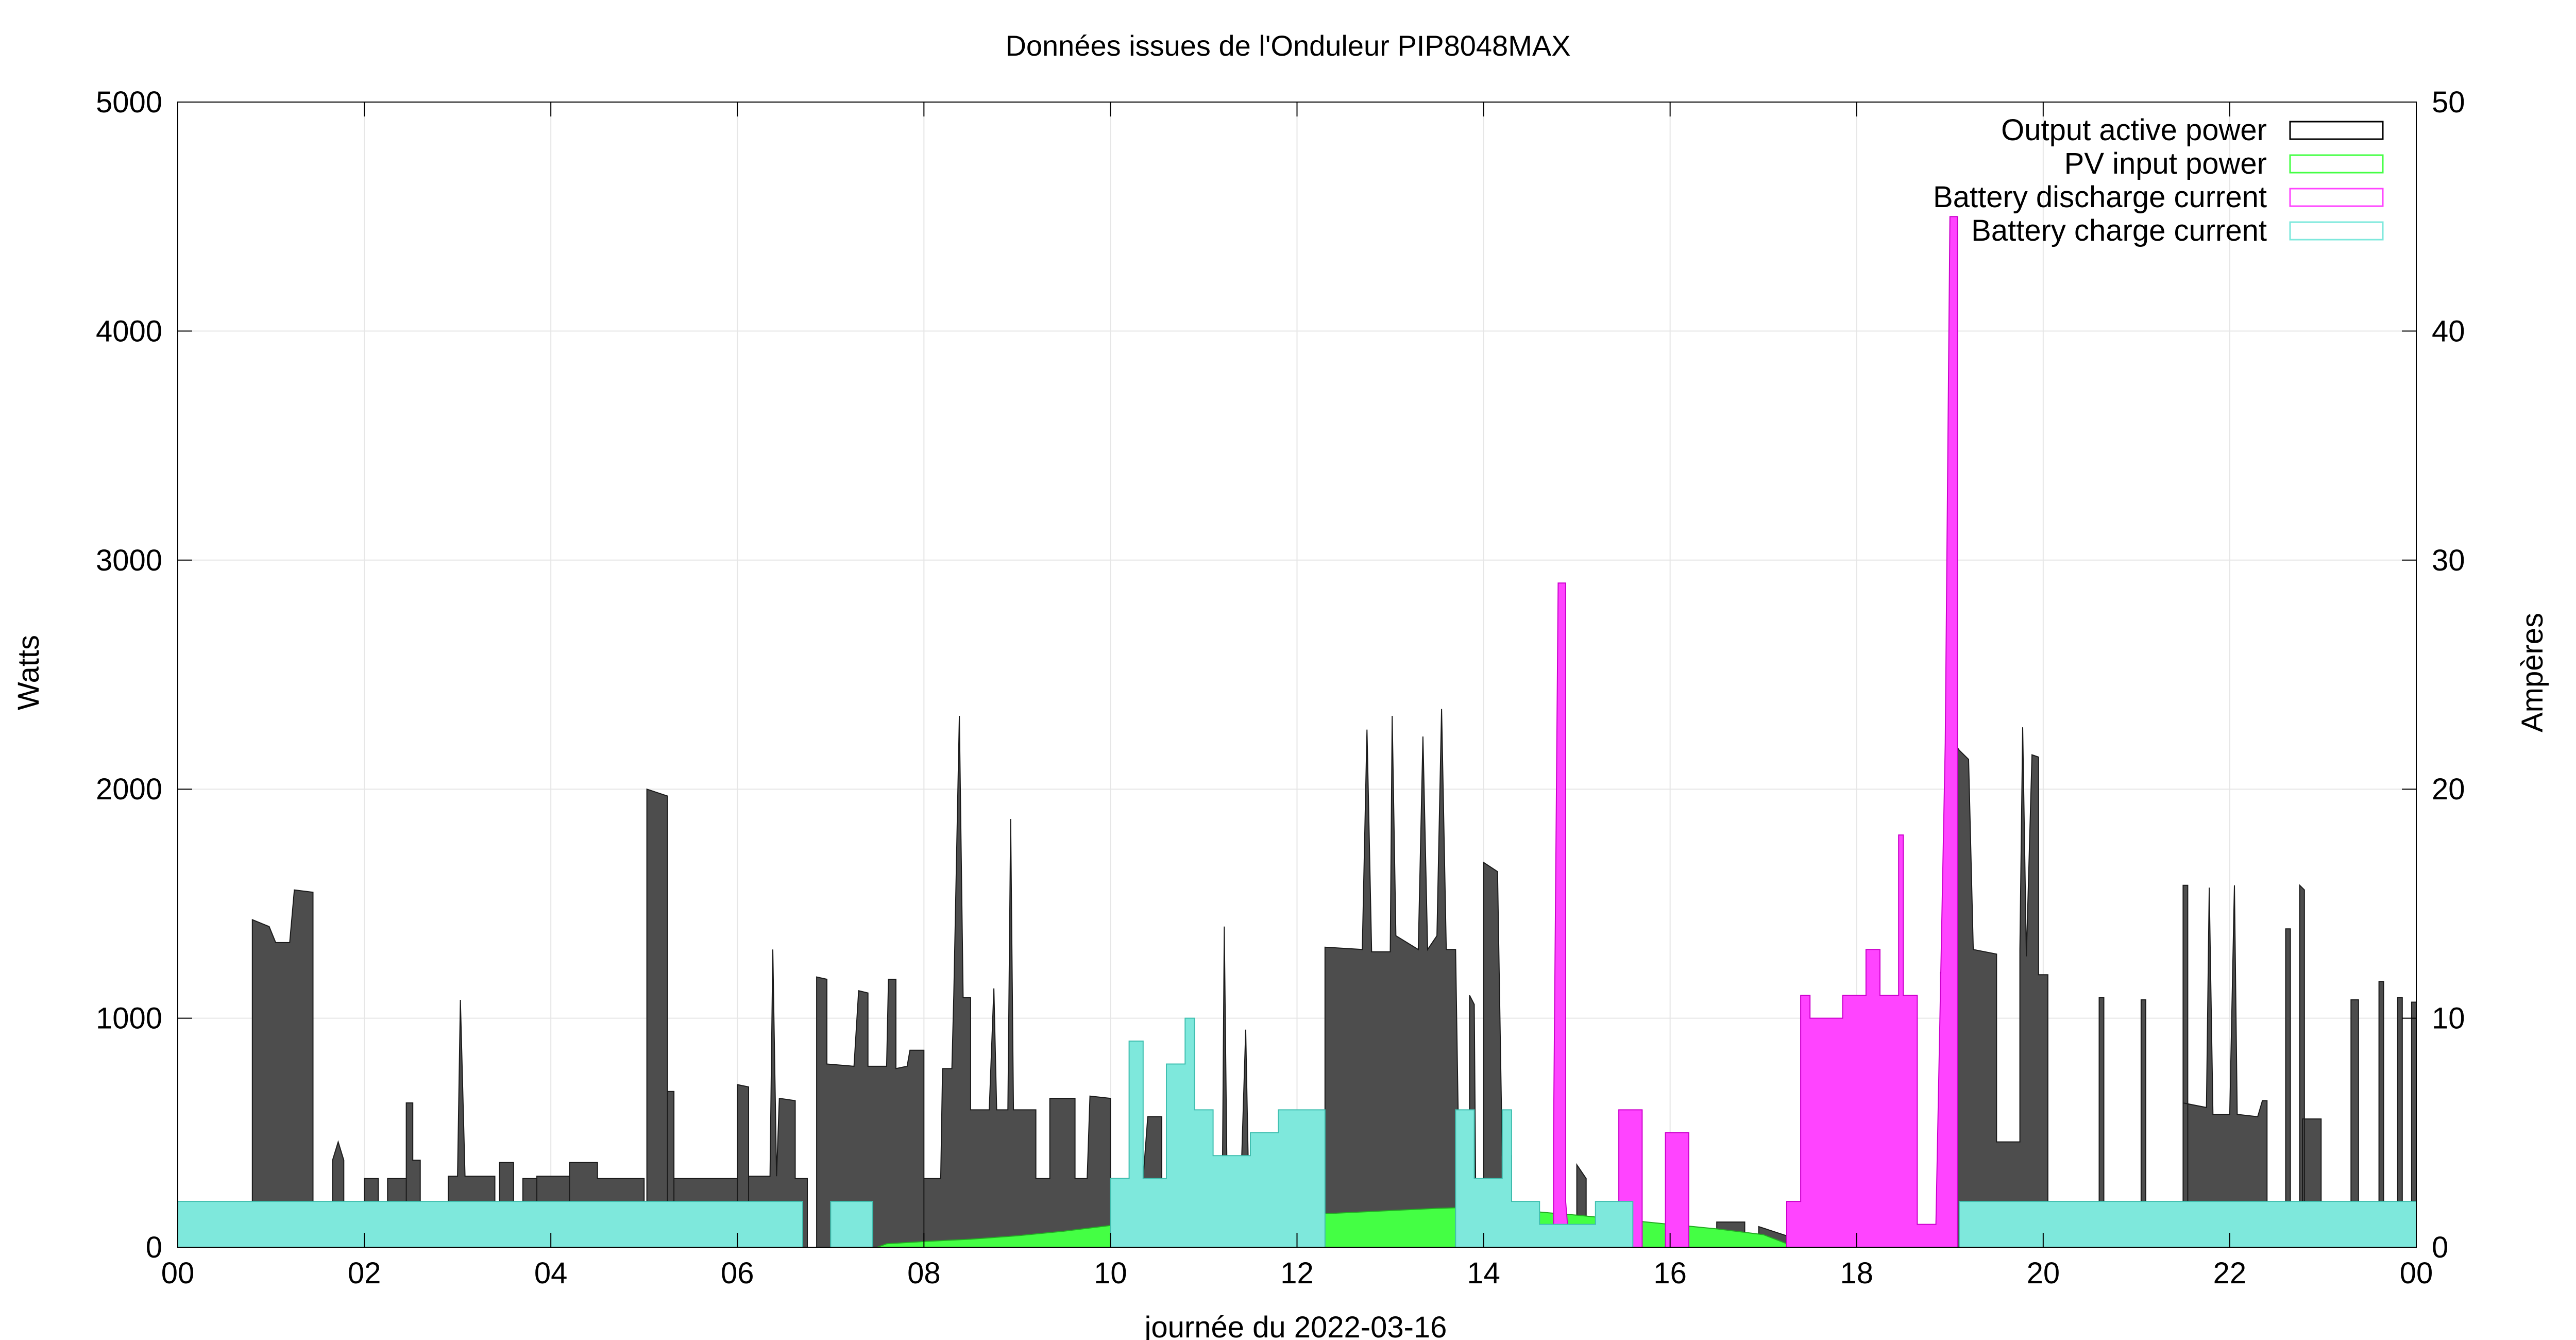 The image size is (2576, 1340). Describe the element at coordinates (1110, 1273) in the screenshot. I see `x-tick-label: 10` at that location.